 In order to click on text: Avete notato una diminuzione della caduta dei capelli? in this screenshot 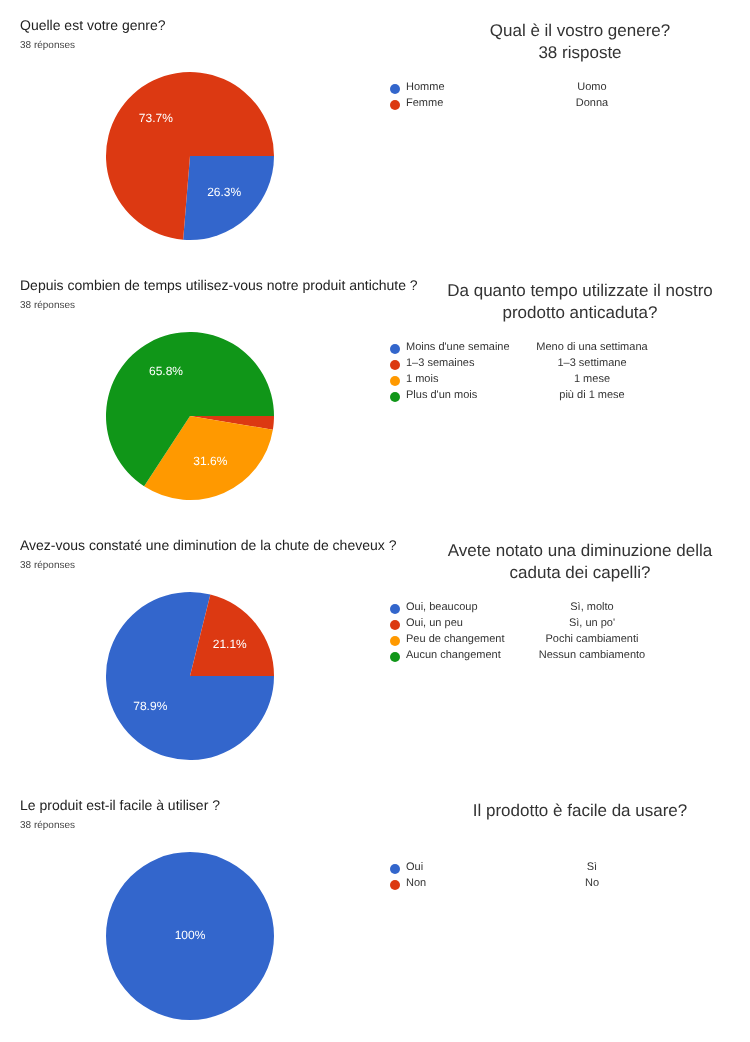, I will do `click(580, 561)`.